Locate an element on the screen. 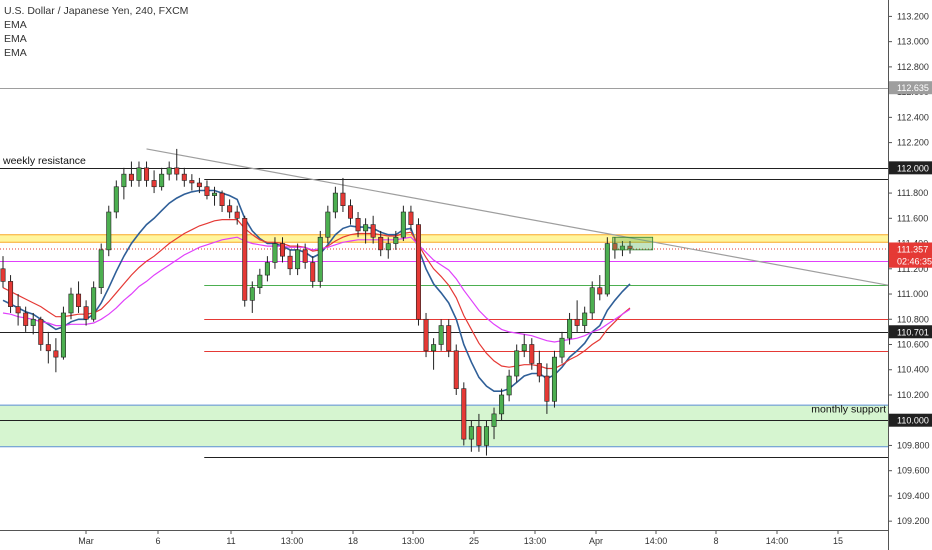  y-tick-label: 109.200 is located at coordinates (913, 521).